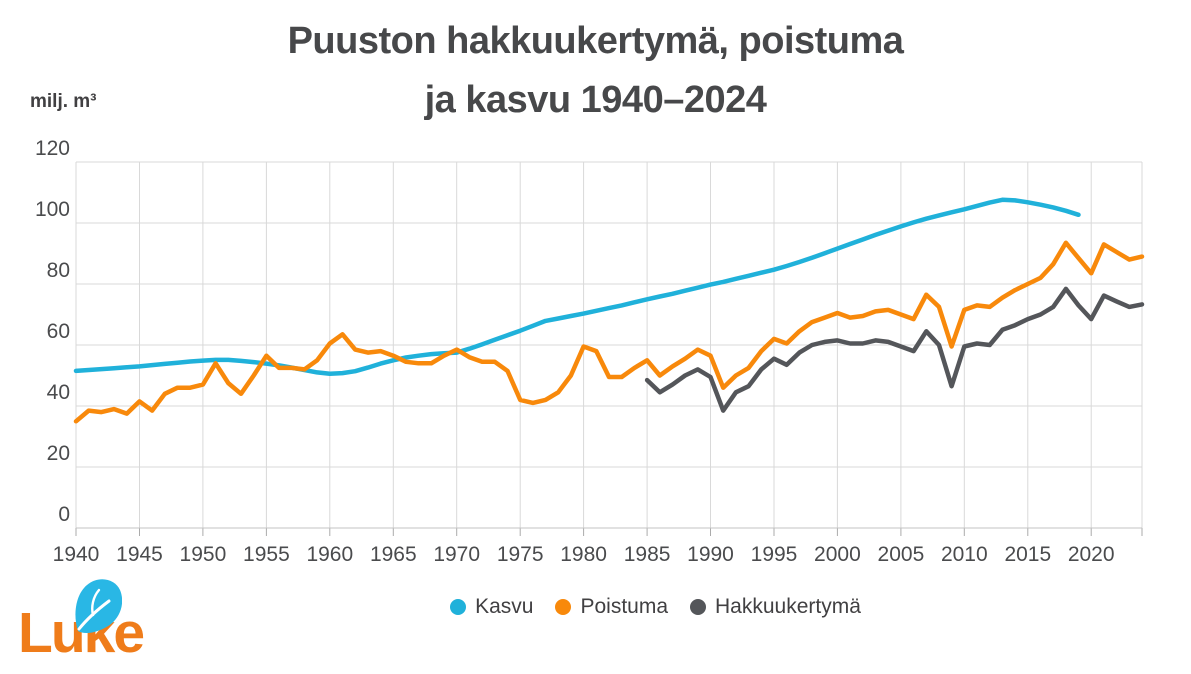 The image size is (1191, 674). I want to click on x-tick-label: 1990, so click(710, 554).